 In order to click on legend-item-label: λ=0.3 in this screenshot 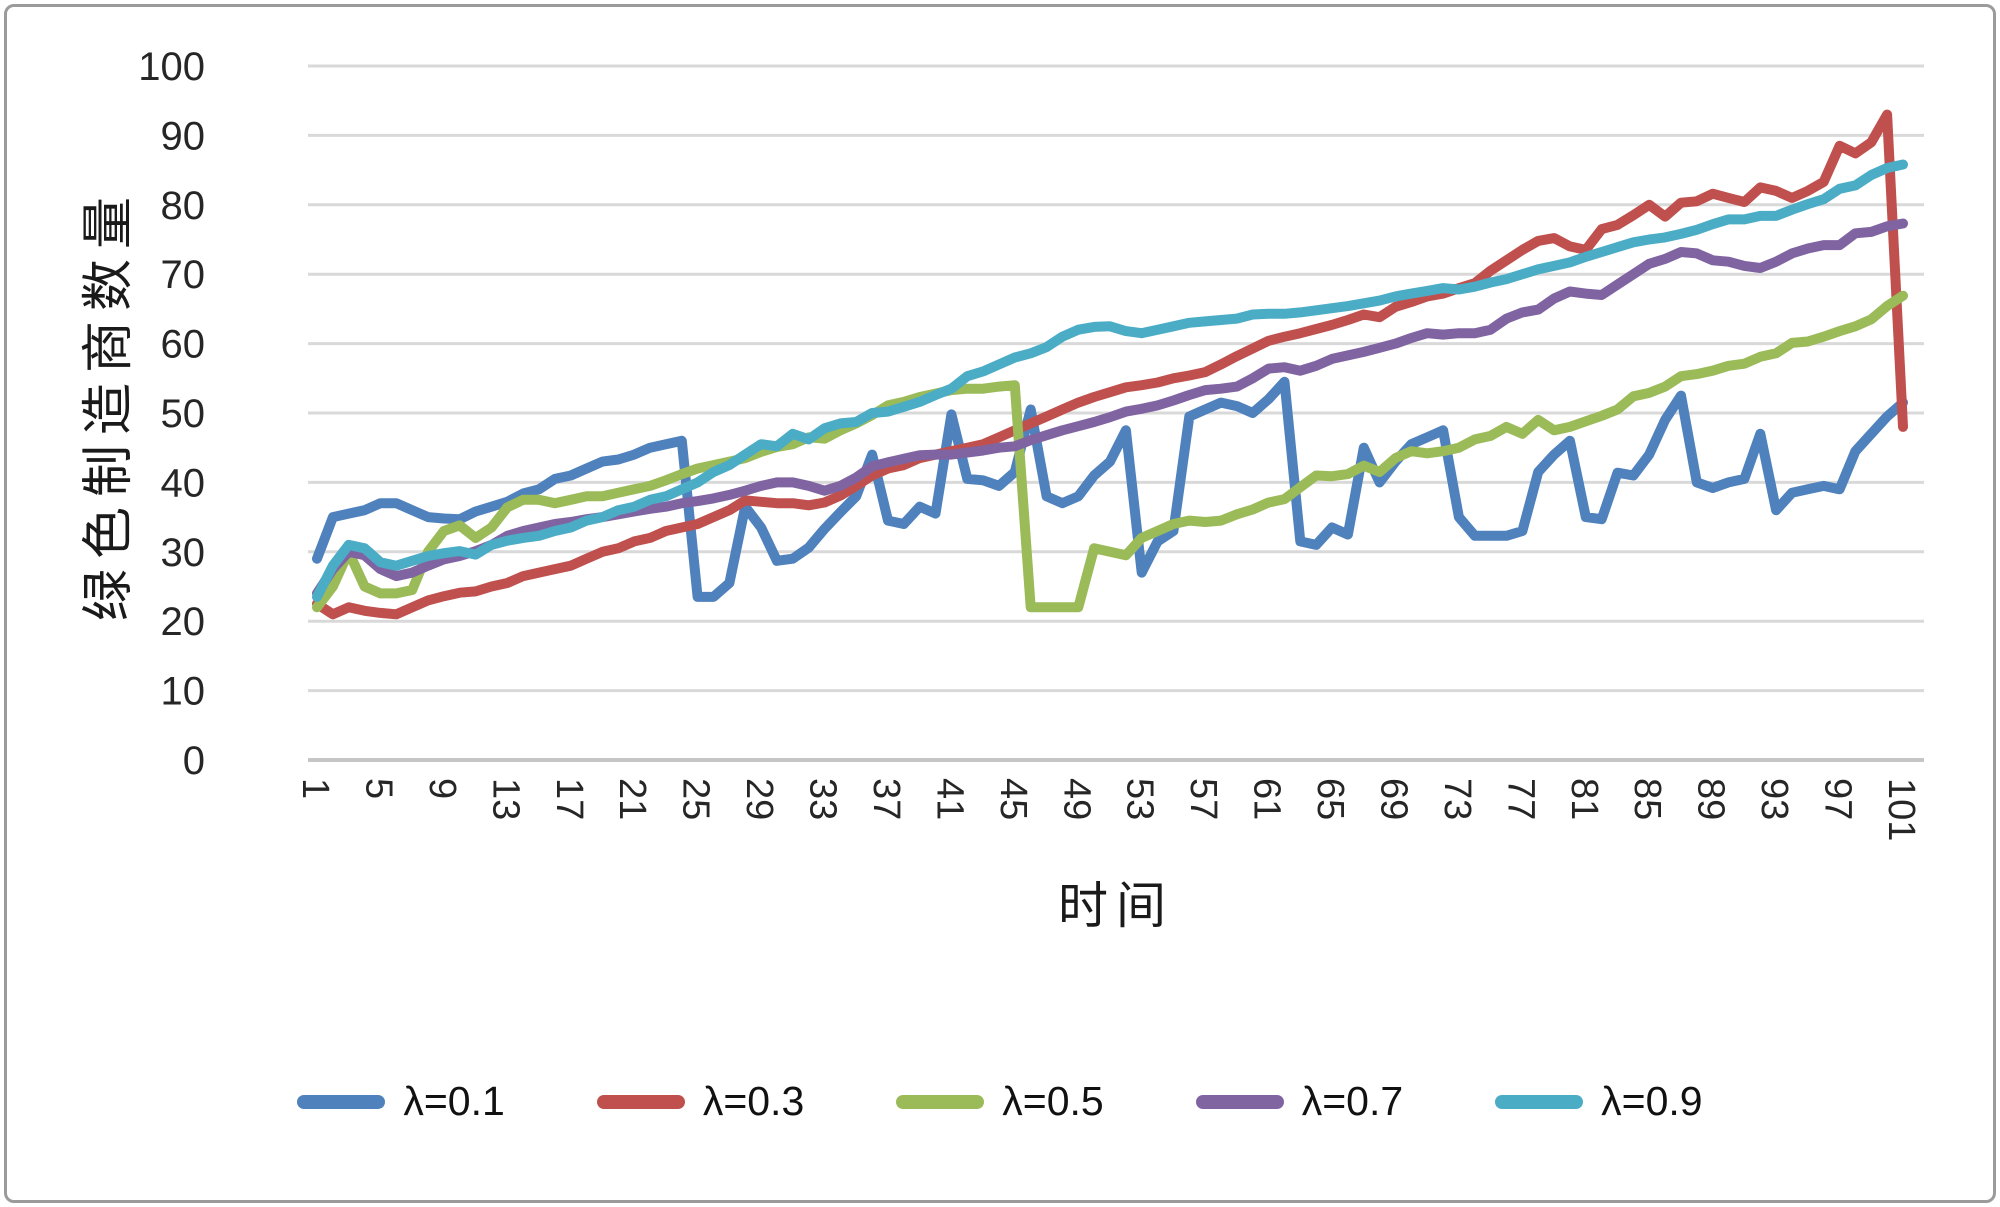, I will do `click(753, 1101)`.